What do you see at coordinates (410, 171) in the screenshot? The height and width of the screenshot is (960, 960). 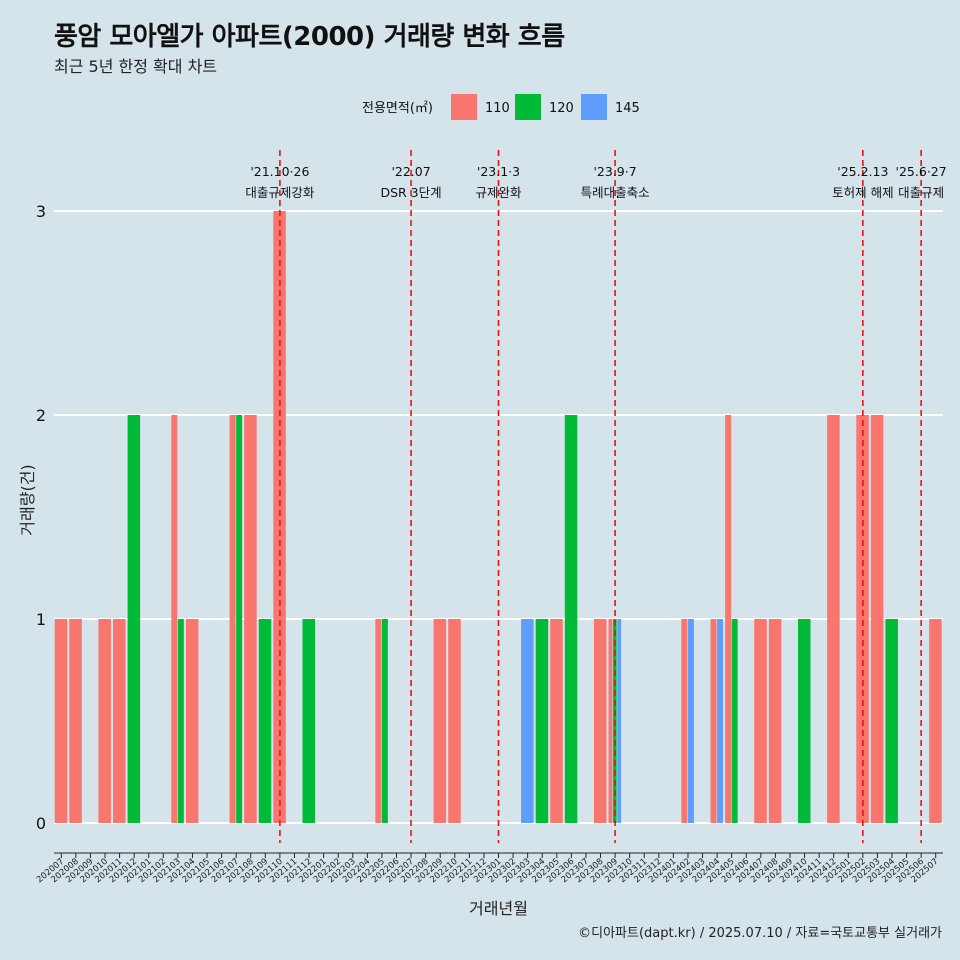 I see `event-date-202207: '22.07` at bounding box center [410, 171].